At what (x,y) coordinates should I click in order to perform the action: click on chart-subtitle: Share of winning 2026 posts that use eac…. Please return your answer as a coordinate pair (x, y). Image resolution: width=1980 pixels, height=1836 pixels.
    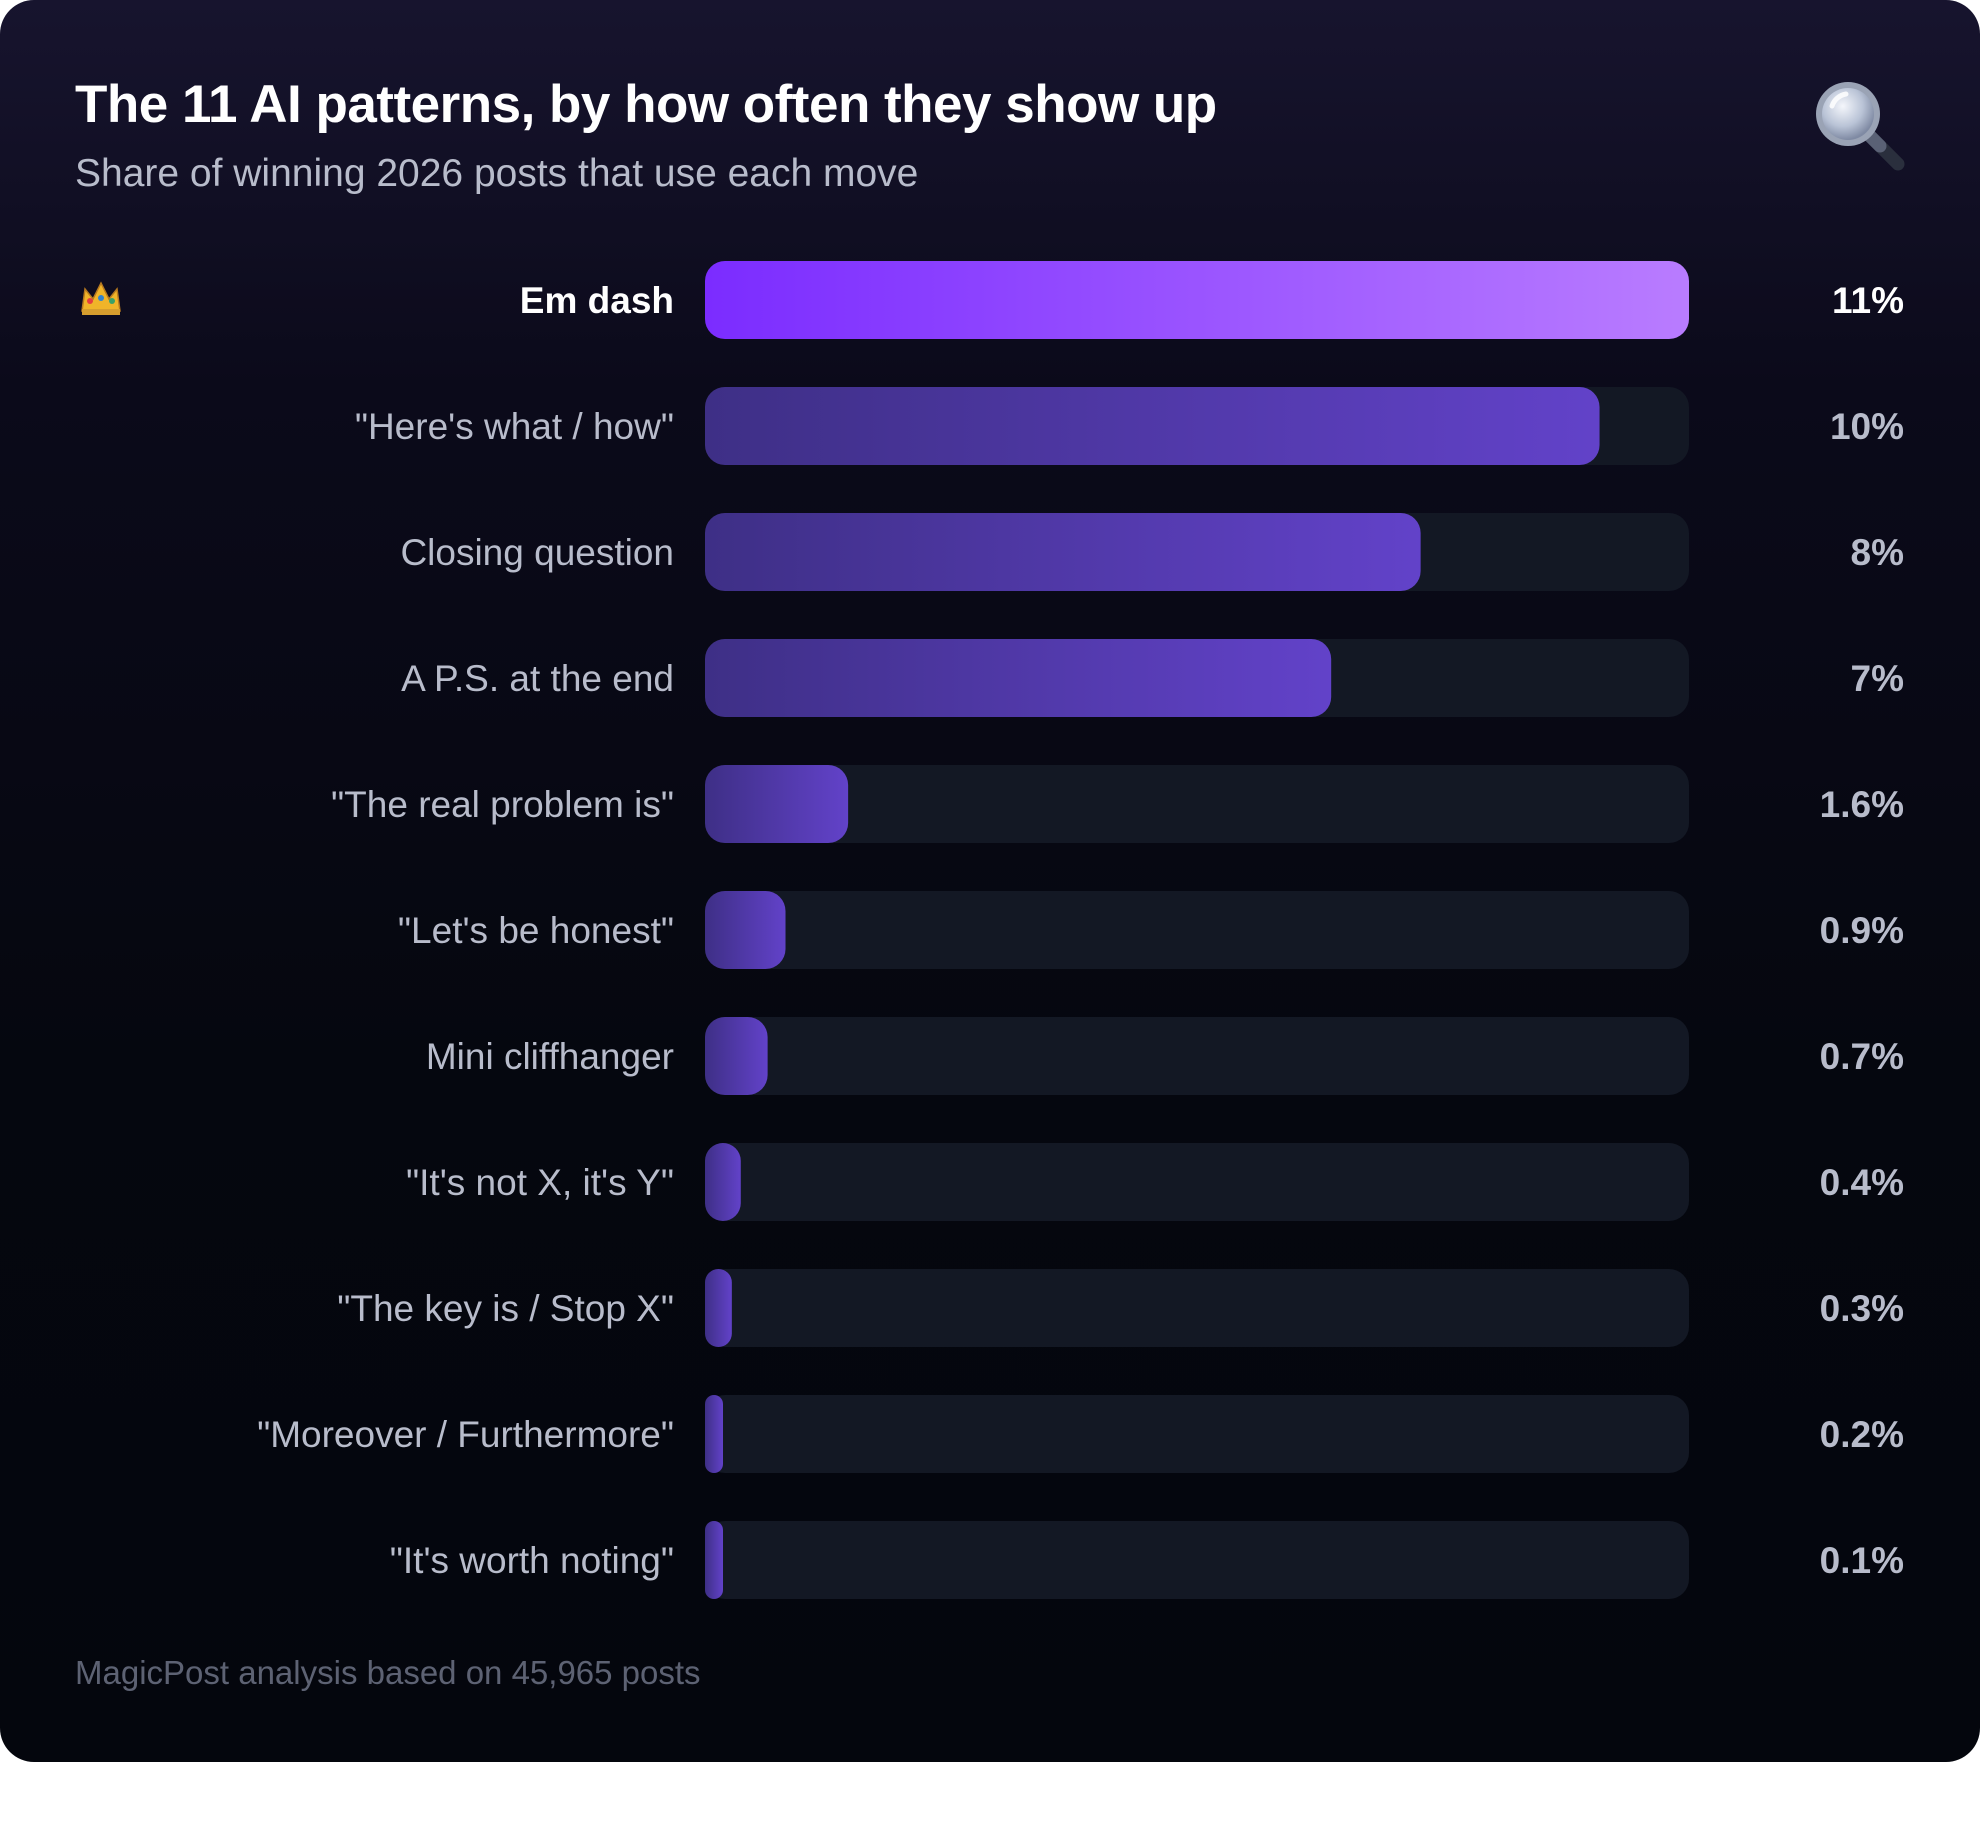
    Looking at the image, I should click on (497, 173).